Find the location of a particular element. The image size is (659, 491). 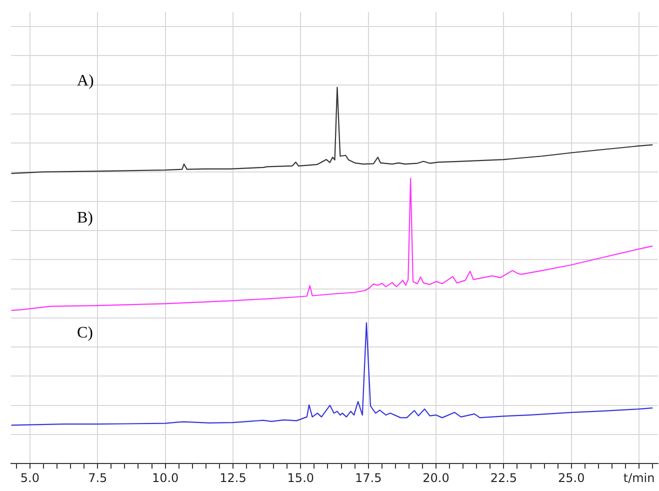

x-tick-label: 7.5 is located at coordinates (98, 477).